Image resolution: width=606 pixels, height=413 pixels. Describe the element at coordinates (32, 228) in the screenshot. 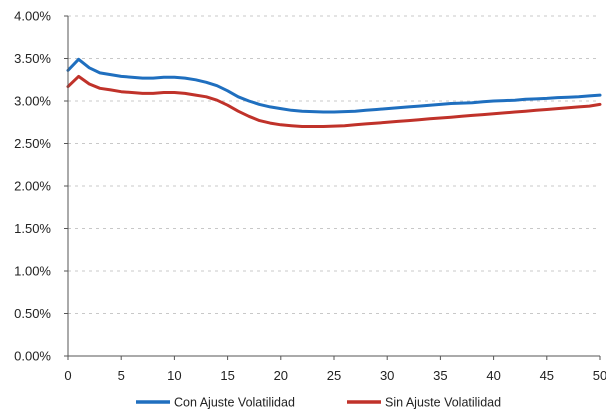

I see `y-tick-label: 1.50%` at that location.